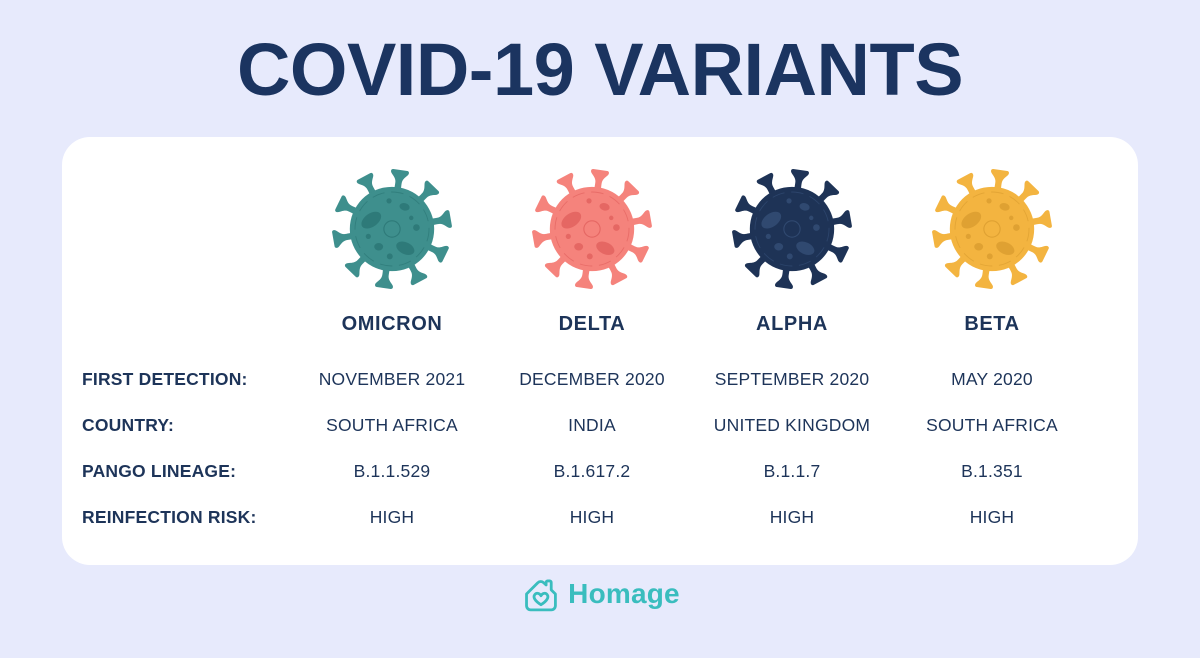 The image size is (1200, 658). I want to click on cell-value: DECEMBER 2020, so click(592, 378).